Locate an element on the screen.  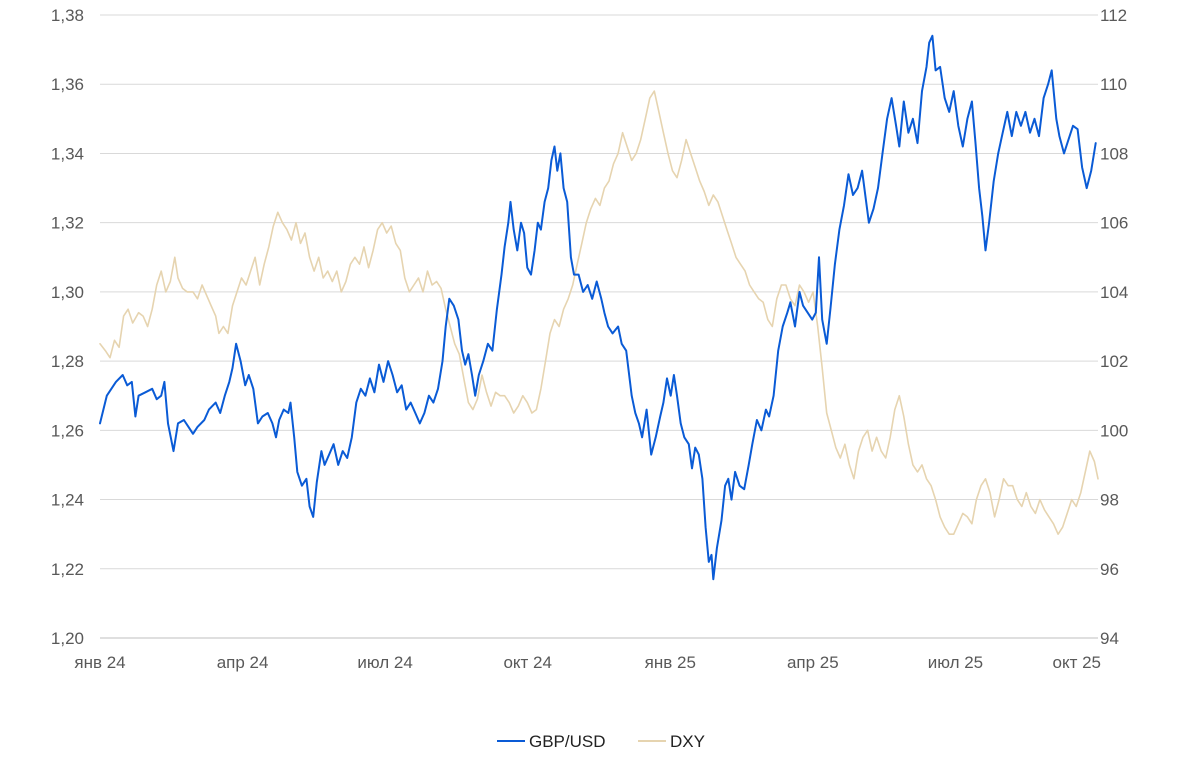
x-tick-label: апр 25 is located at coordinates (813, 662).